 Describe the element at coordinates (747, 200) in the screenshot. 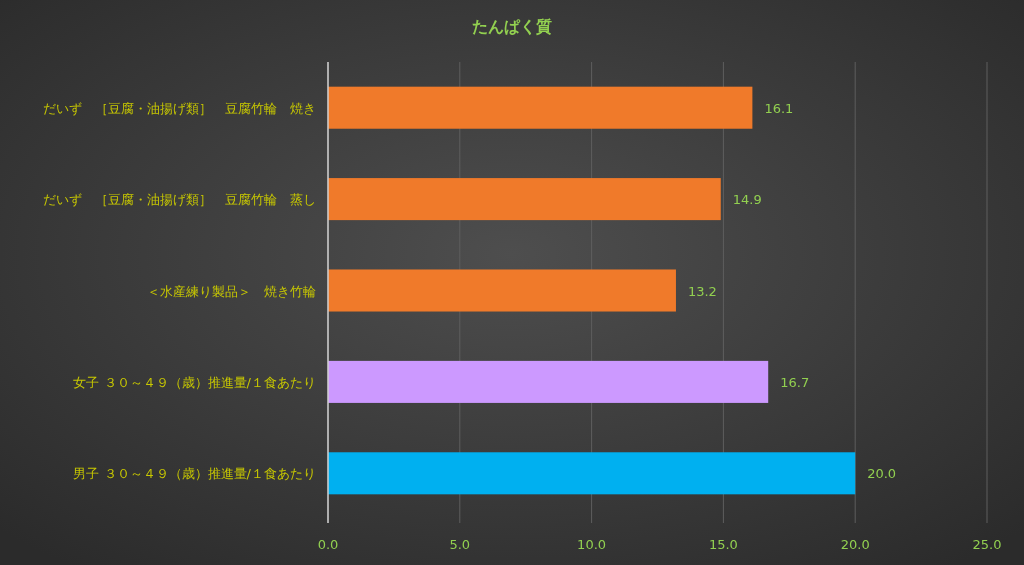

I see `data-label: 14.9` at that location.